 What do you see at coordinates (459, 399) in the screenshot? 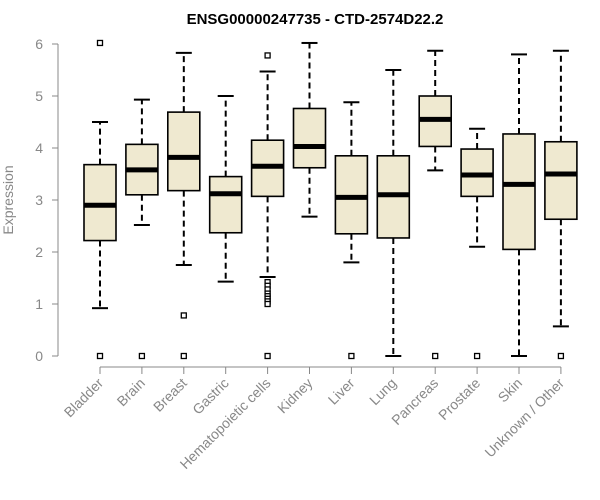
I see `x-tick-label: Prostate` at bounding box center [459, 399].